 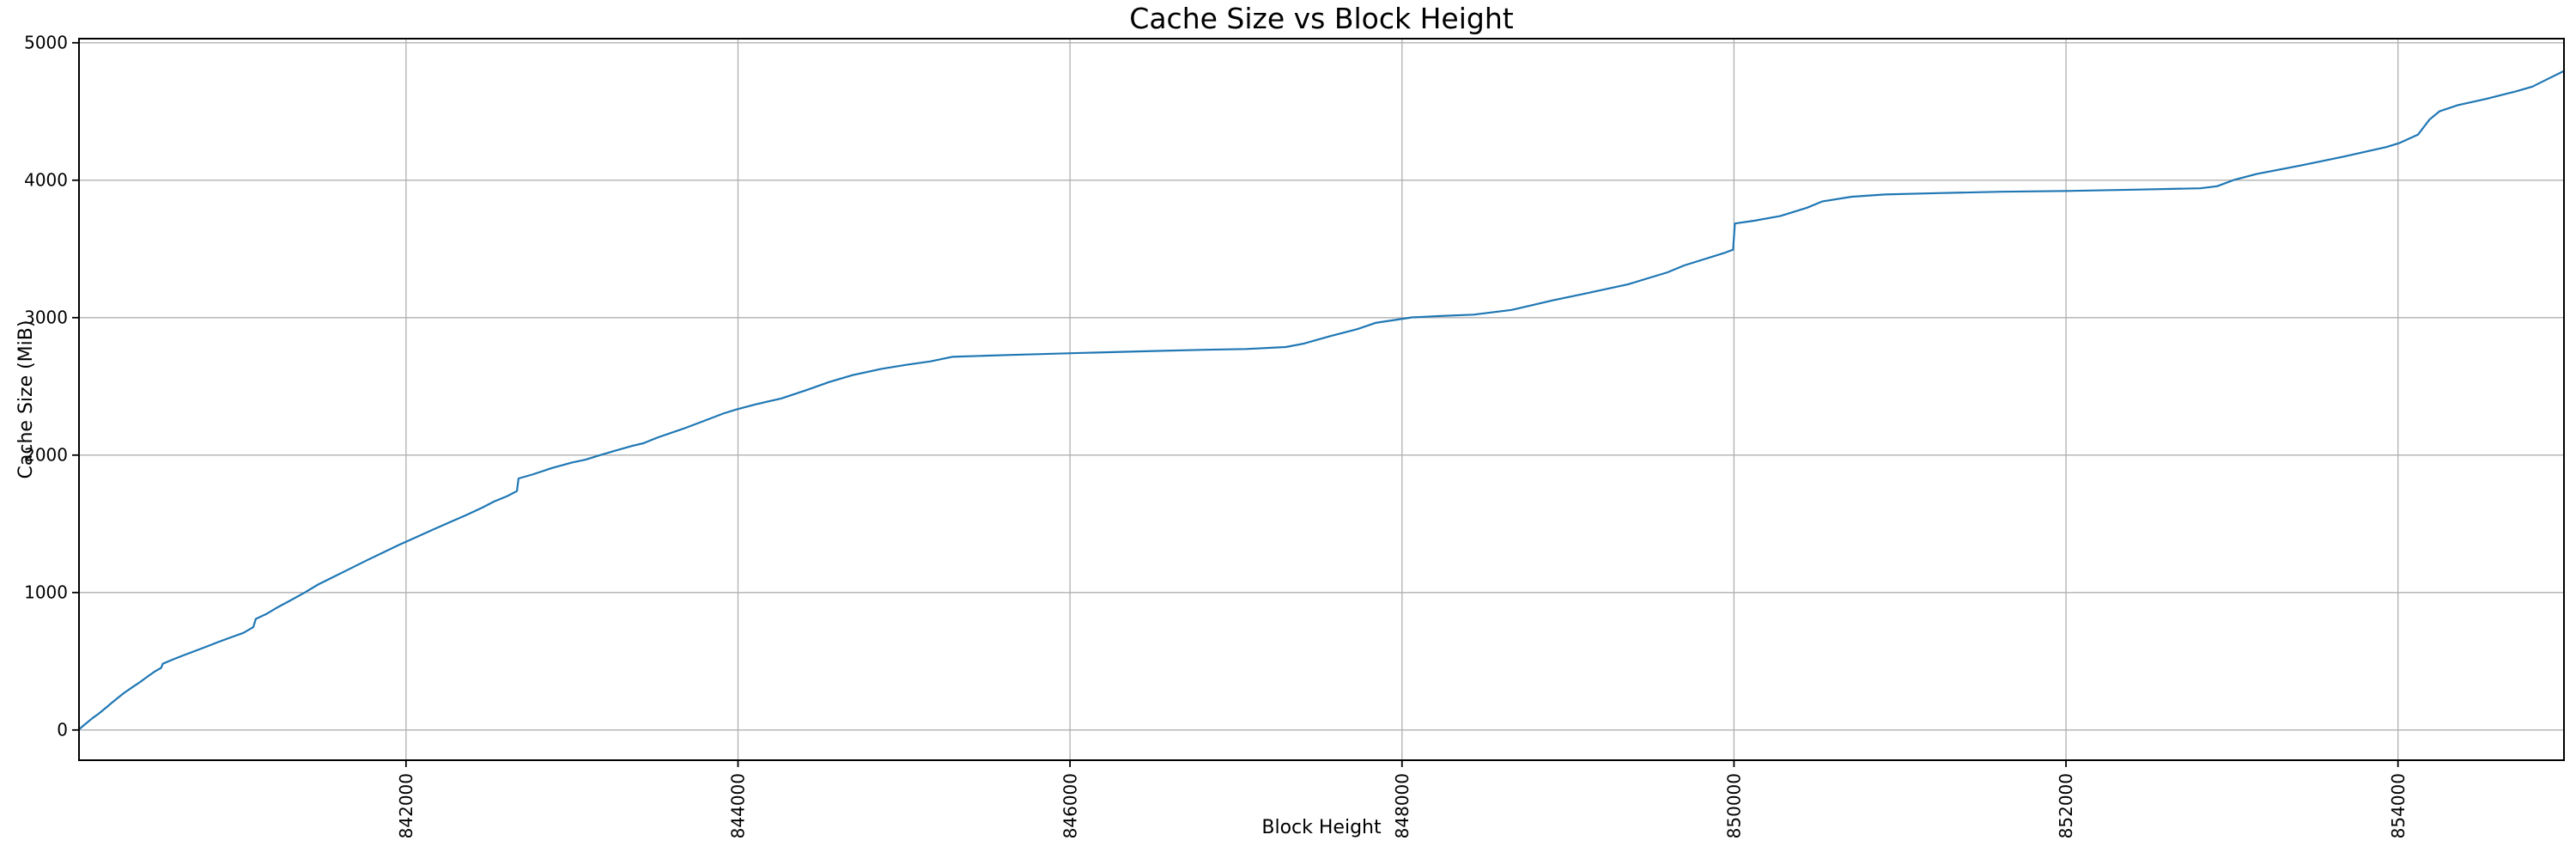 I want to click on x-tick-label: 854000, so click(x=2398, y=806).